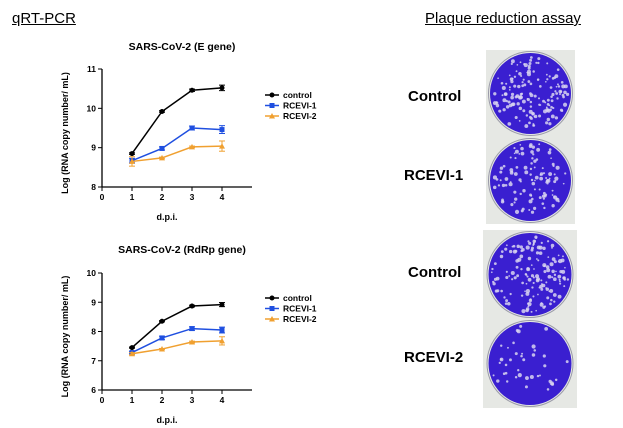 The width and height of the screenshot is (623, 428). What do you see at coordinates (102, 197) in the screenshot?
I see `x-tick-label: 0` at bounding box center [102, 197].